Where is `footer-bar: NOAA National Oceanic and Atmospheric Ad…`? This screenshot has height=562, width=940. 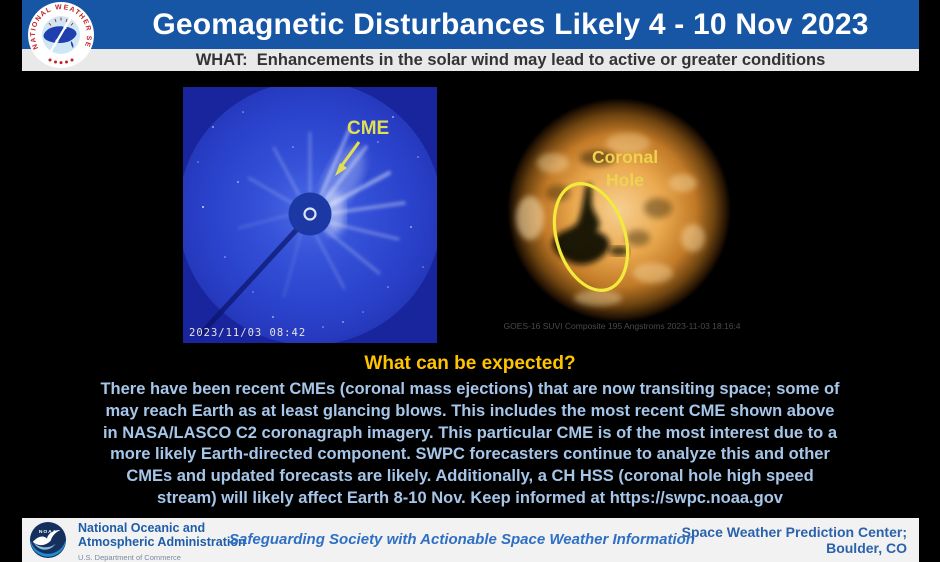
footer-bar: NOAA National Oceanic and Atmospheric Ad… is located at coordinates (470, 540).